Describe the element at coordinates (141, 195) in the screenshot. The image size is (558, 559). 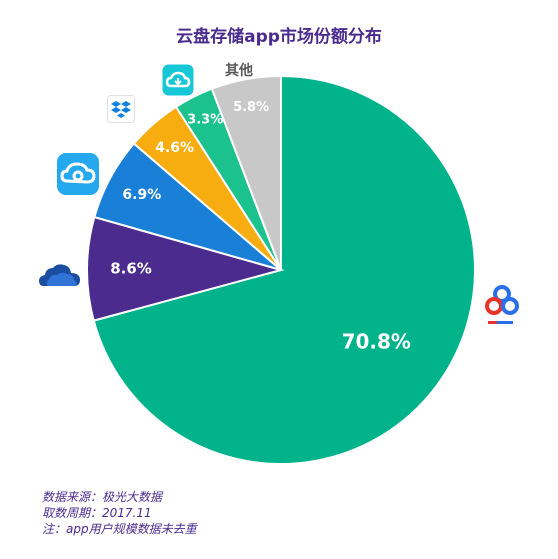
I see `slice-data-label: 6.9%` at that location.